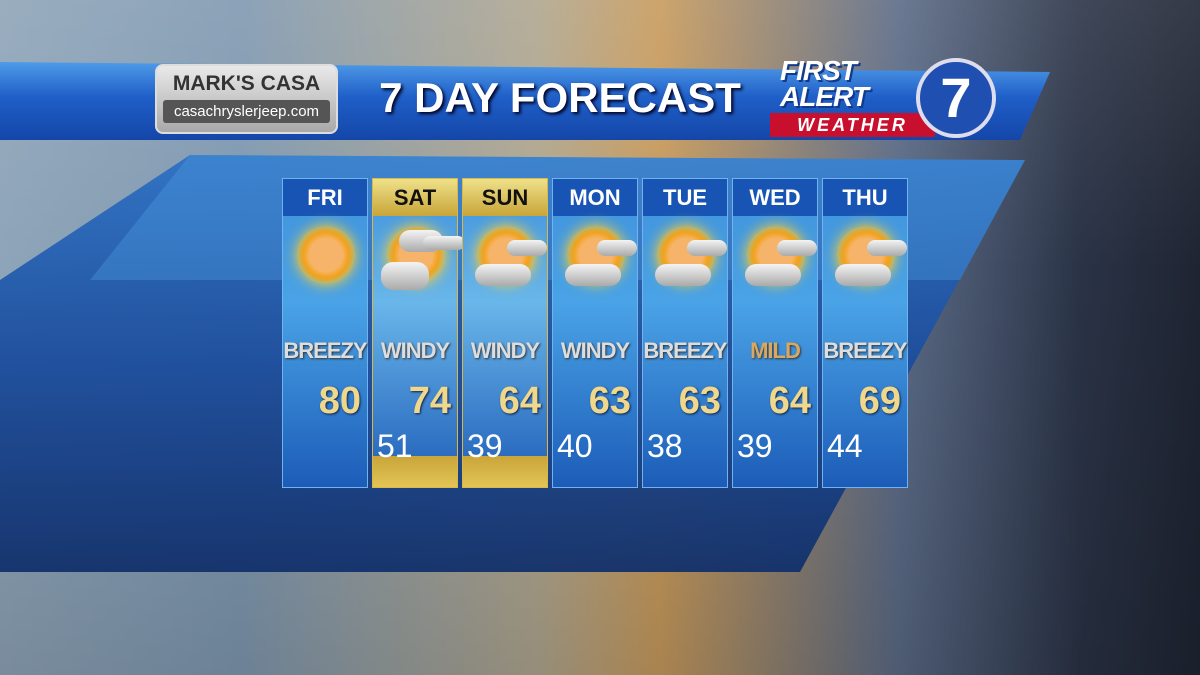 The height and width of the screenshot is (675, 1200). I want to click on low-temp: 38, so click(665, 446).